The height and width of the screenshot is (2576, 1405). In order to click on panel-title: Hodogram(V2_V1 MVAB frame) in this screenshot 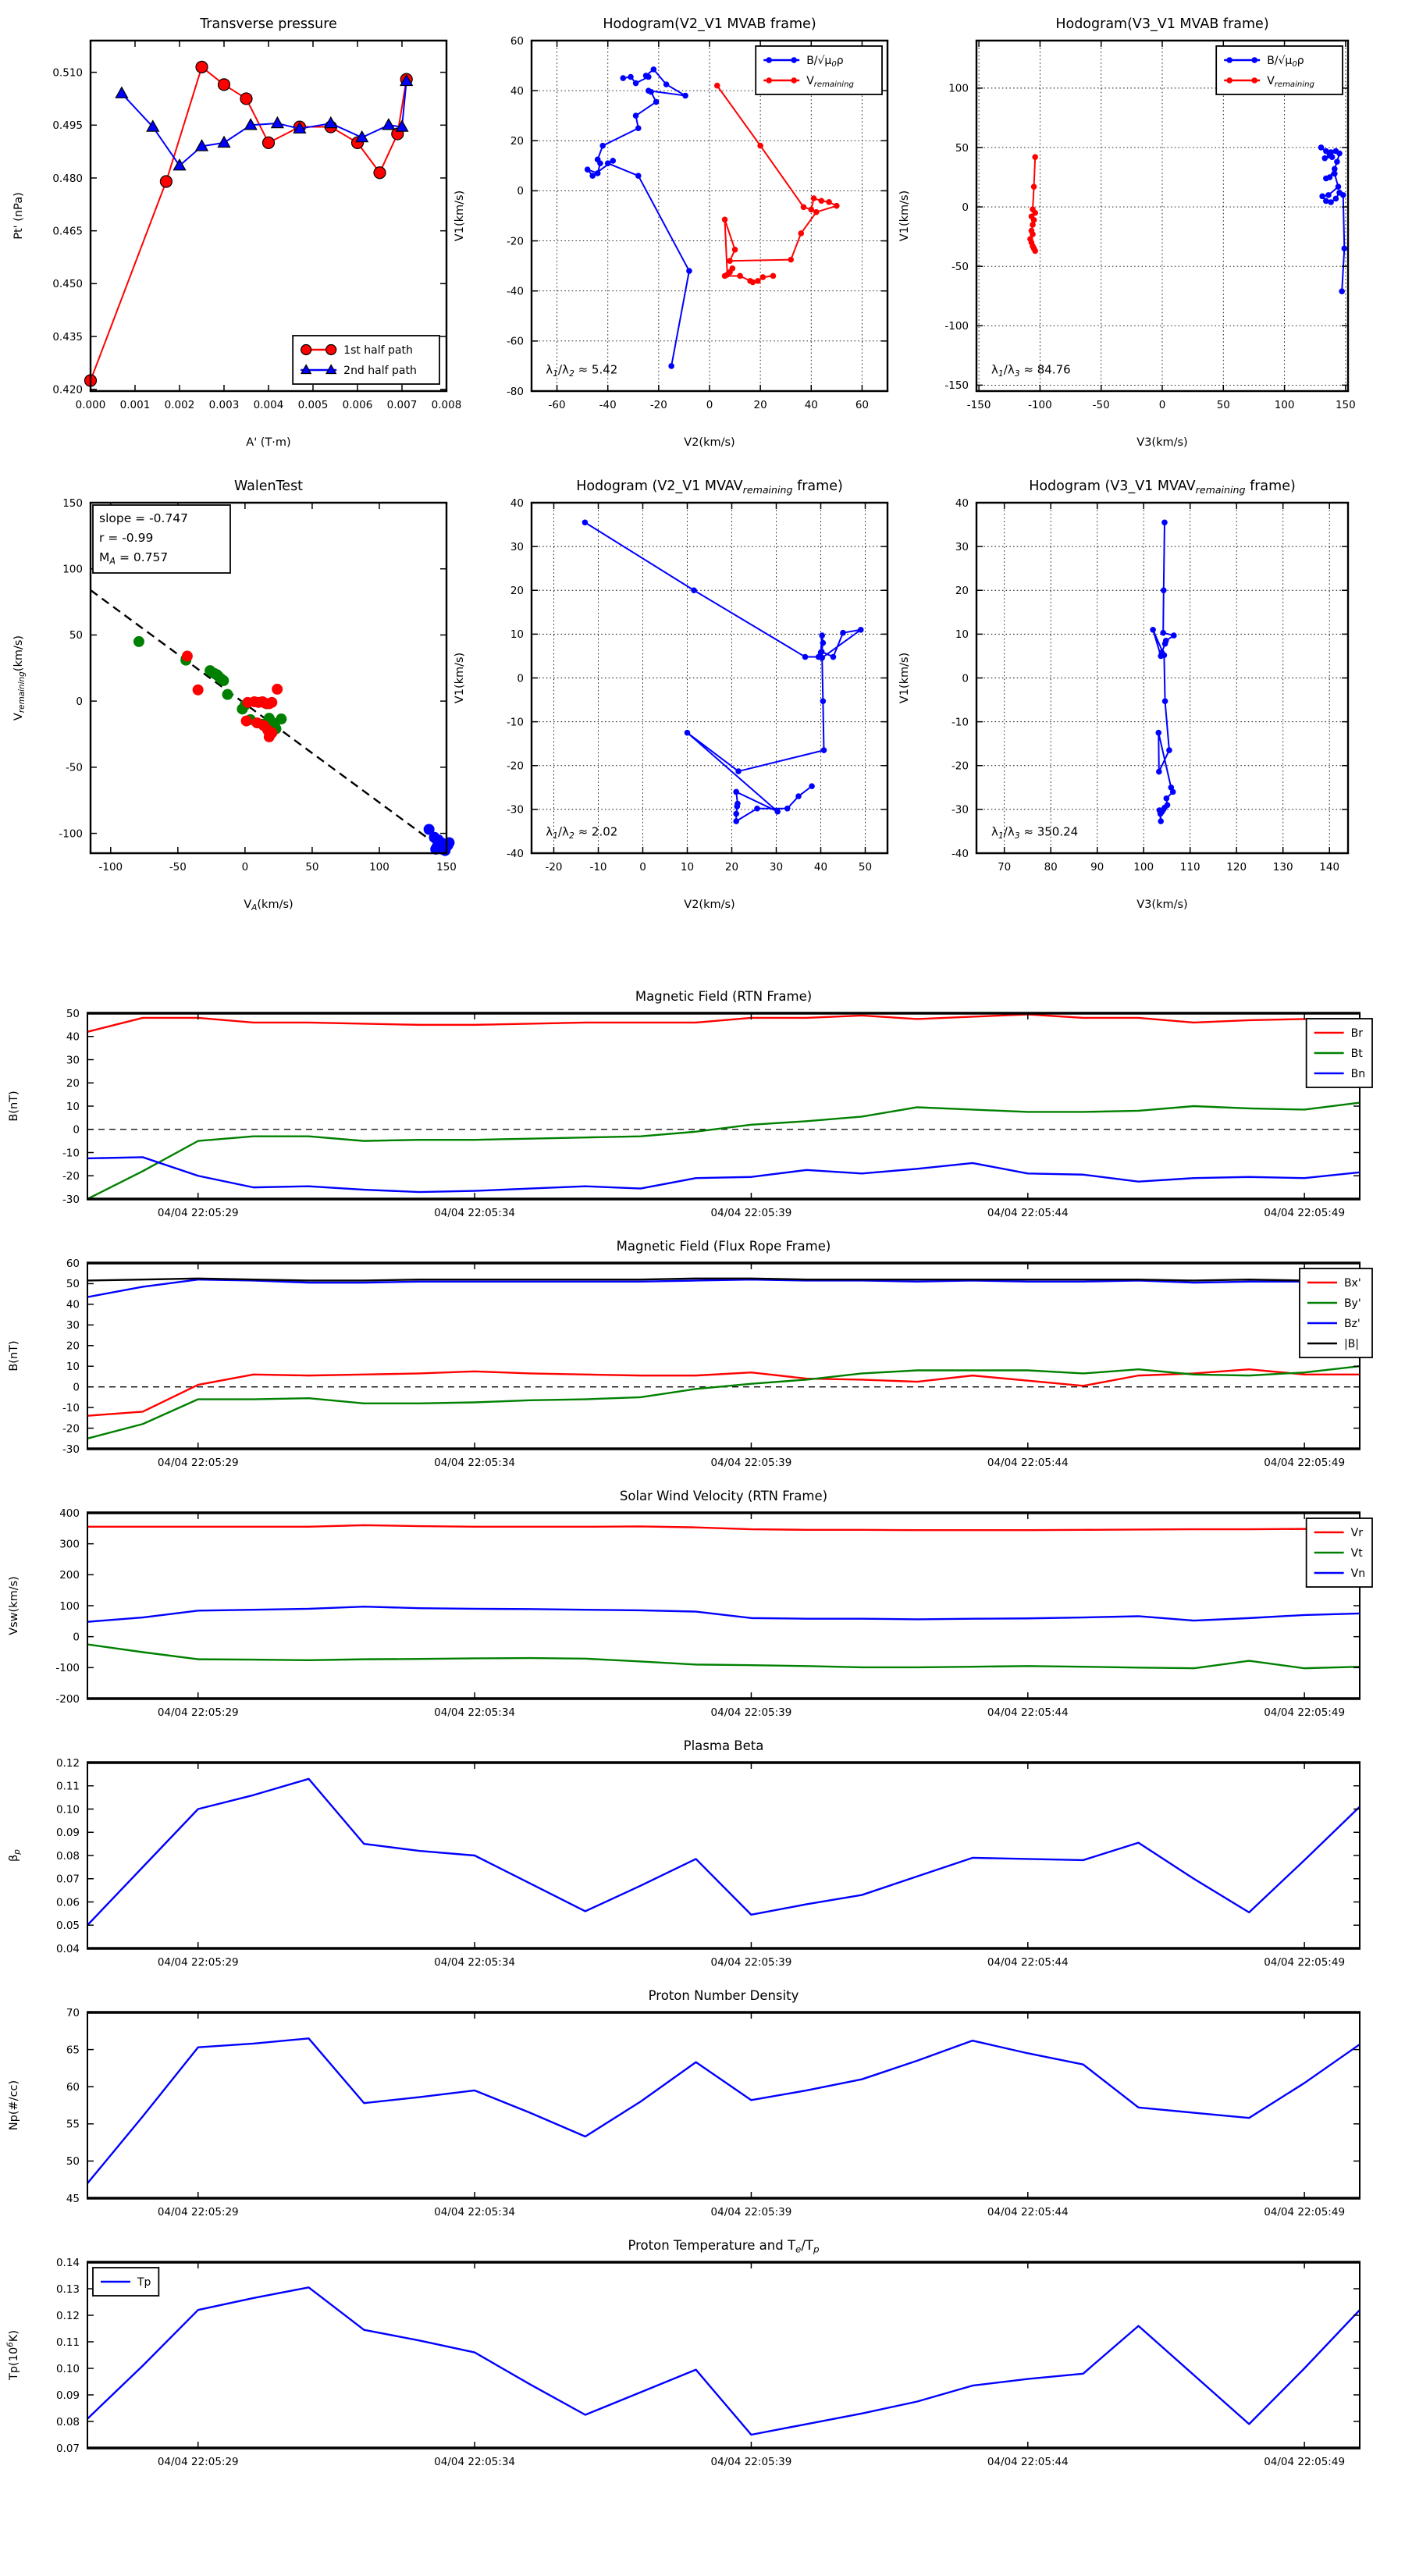, I will do `click(710, 24)`.